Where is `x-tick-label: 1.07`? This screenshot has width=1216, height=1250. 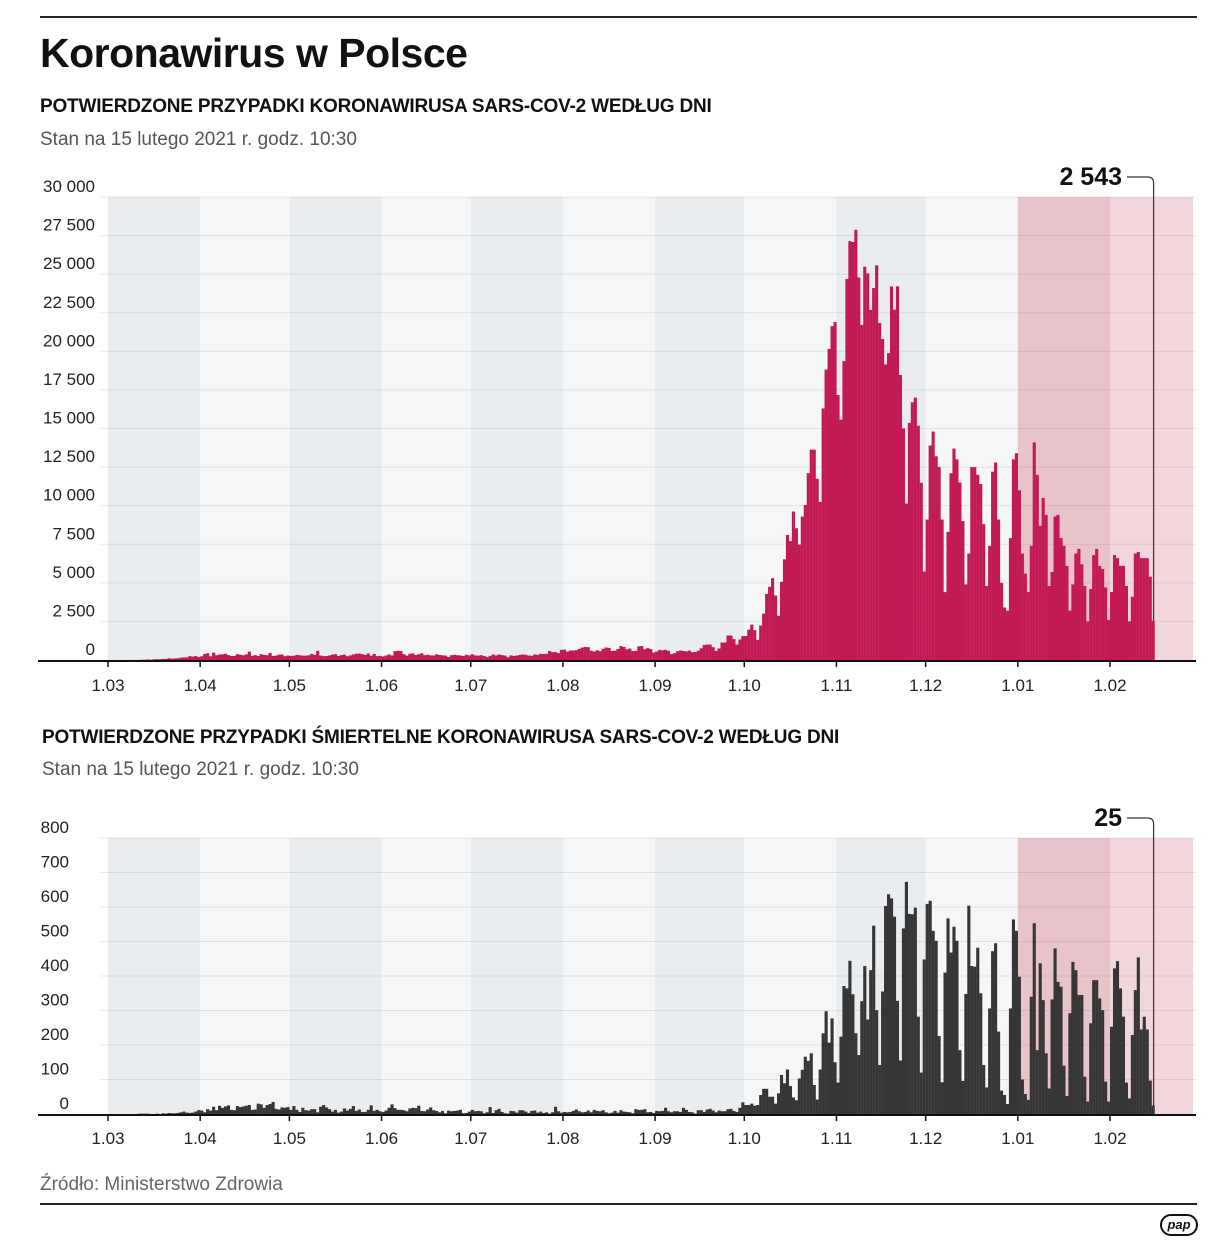
x-tick-label: 1.07 is located at coordinates (470, 685).